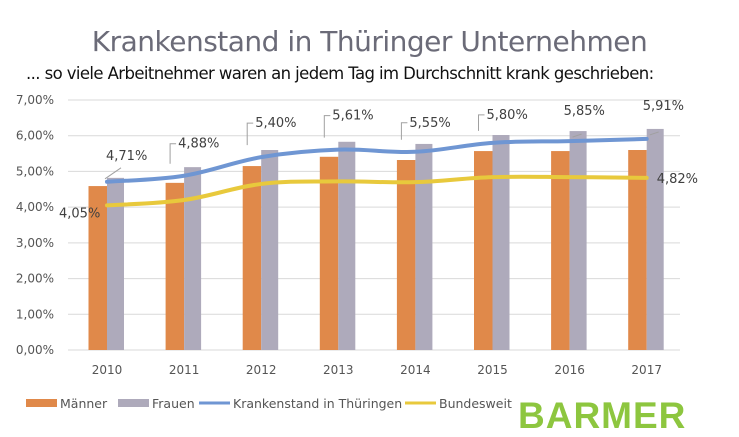 The image size is (739, 437). I want to click on data-label-bundesweit: 4,05%, so click(79, 213).